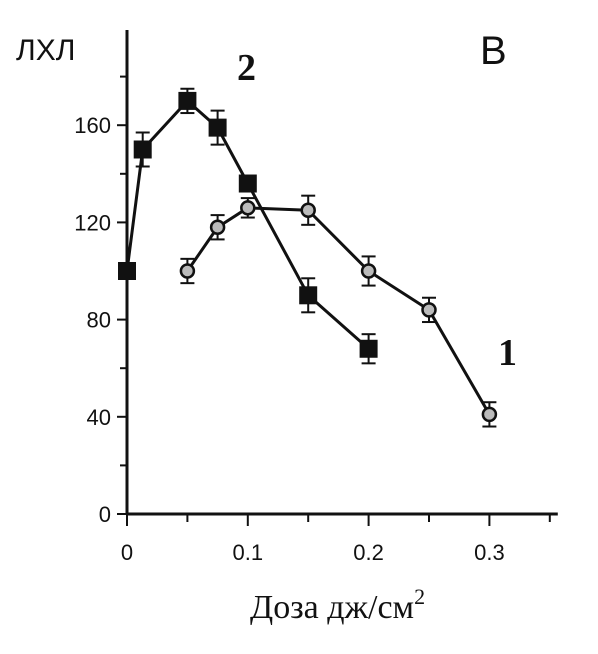 This screenshot has height=654, width=598. Describe the element at coordinates (99, 320) in the screenshot. I see `y-tick-label: 80` at that location.